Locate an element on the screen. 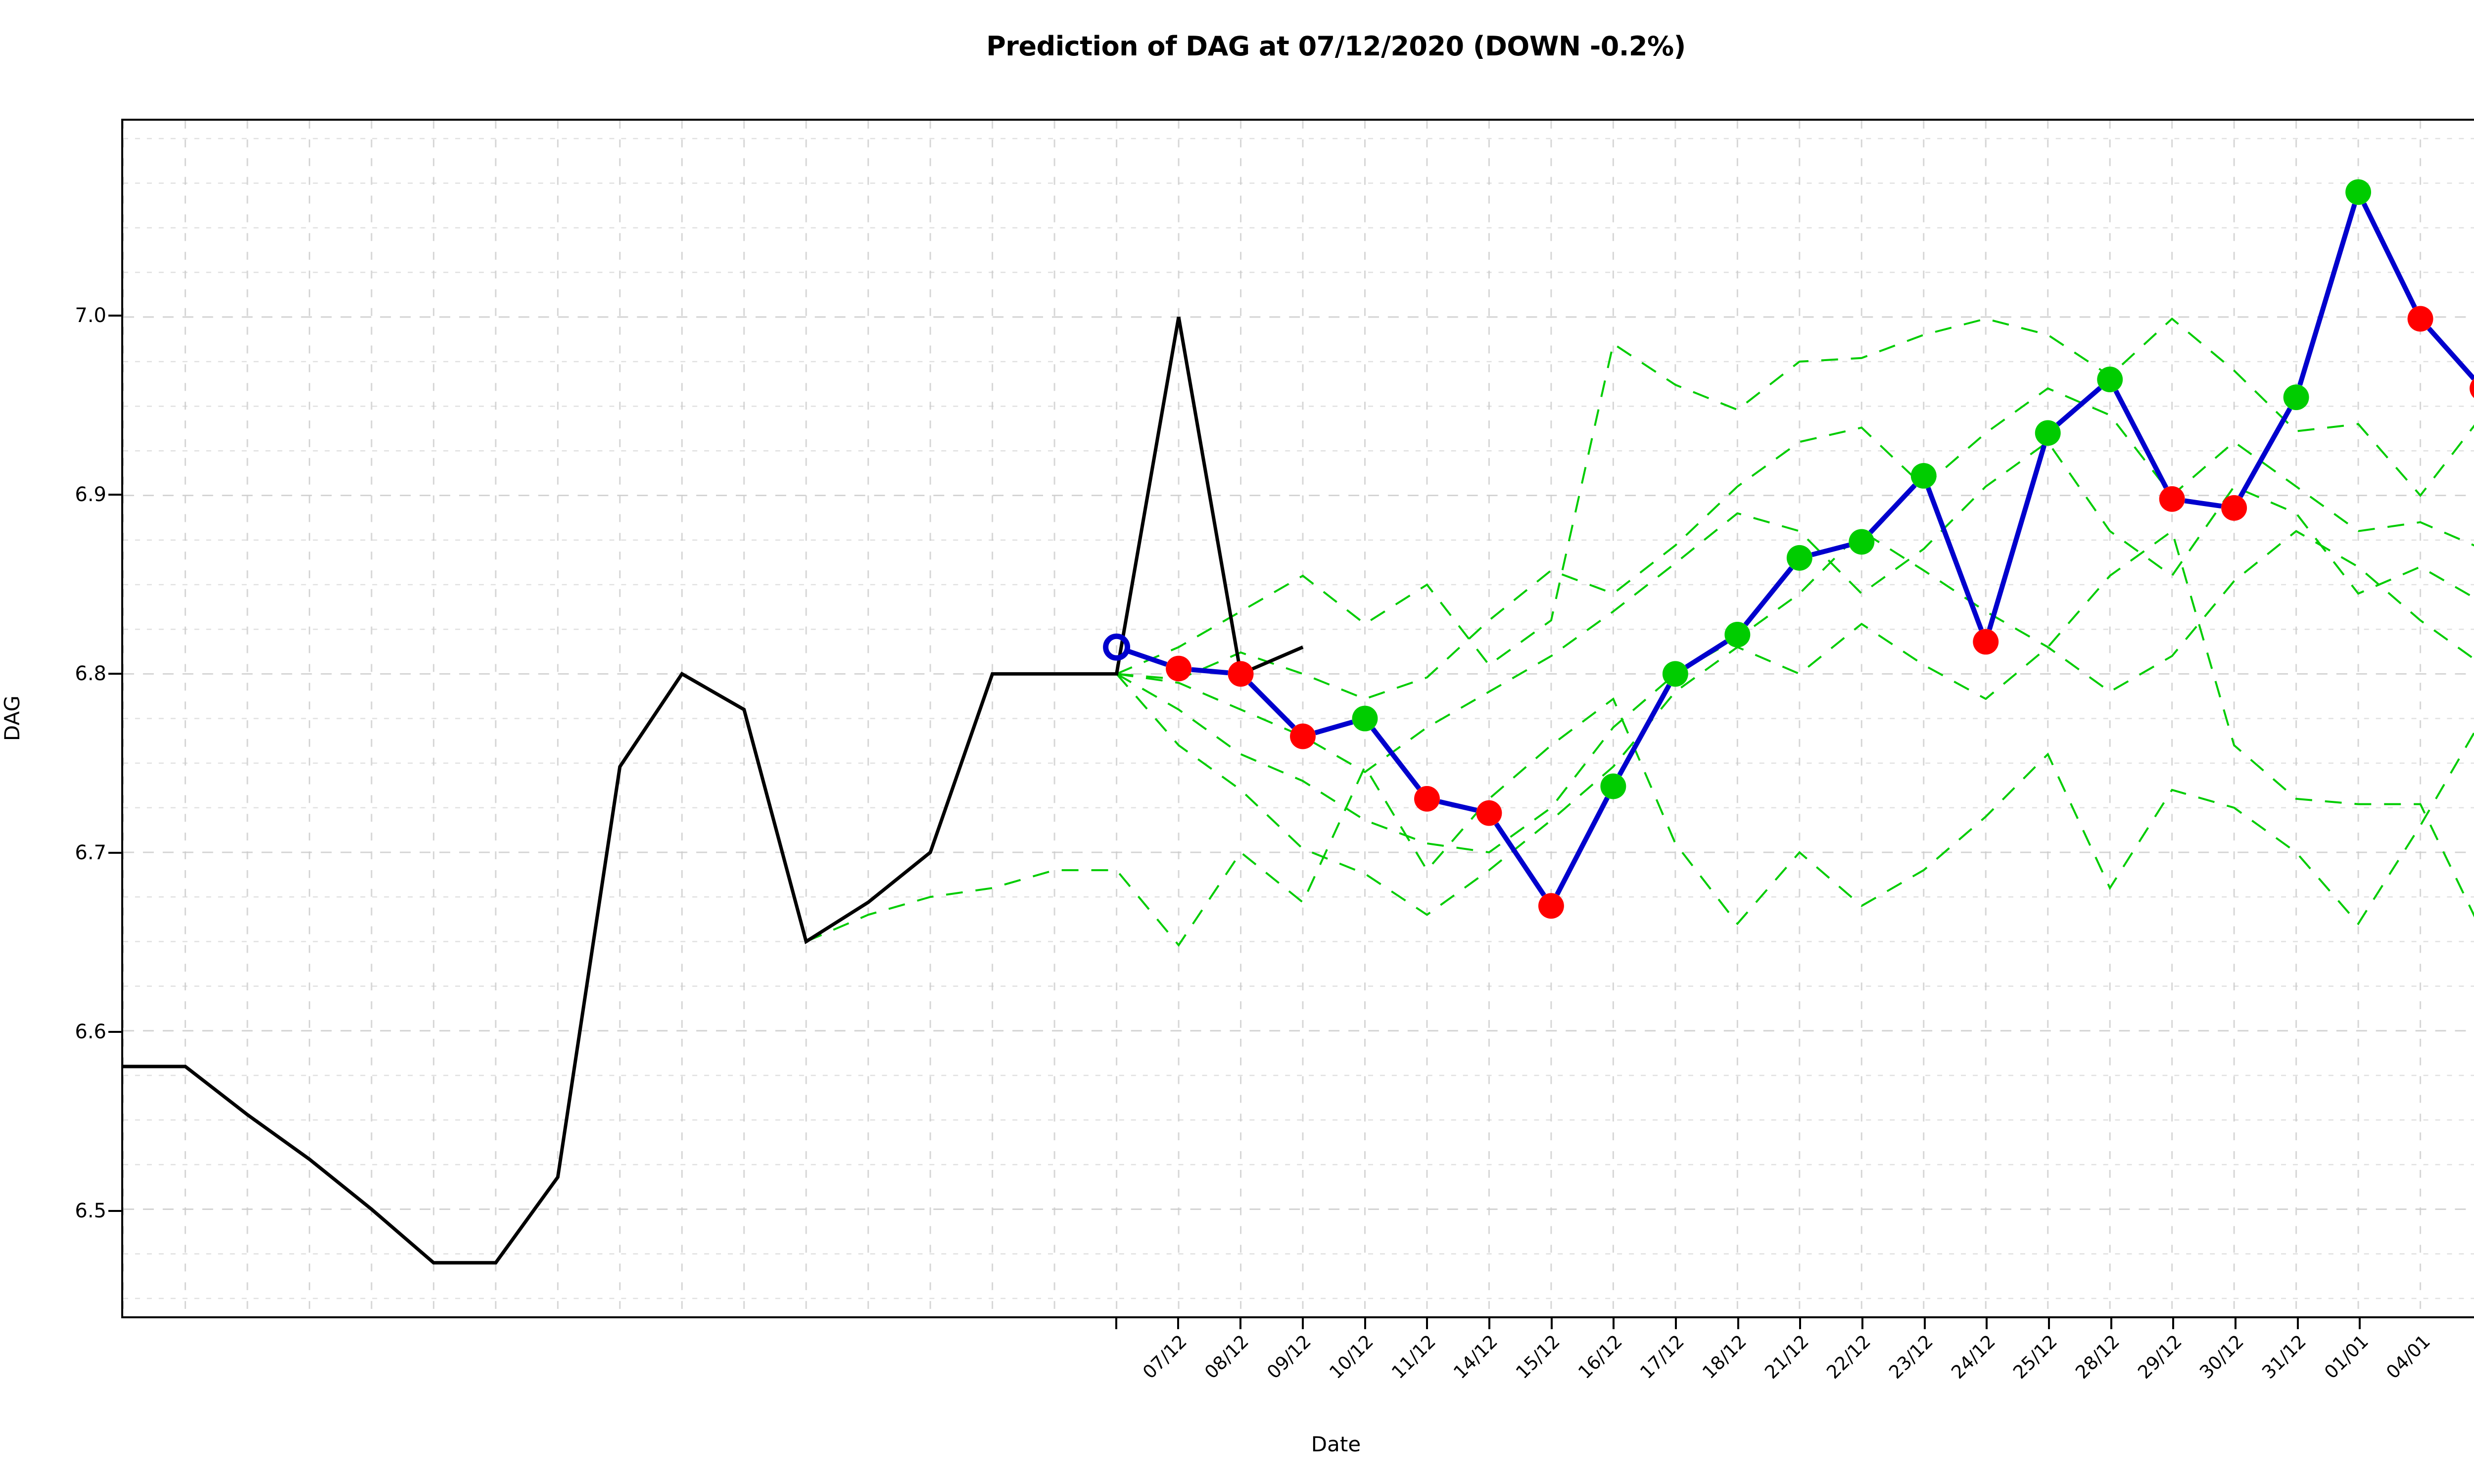 The image size is (2474, 1484). x-tick-label: 14/12 is located at coordinates (1476, 1357).